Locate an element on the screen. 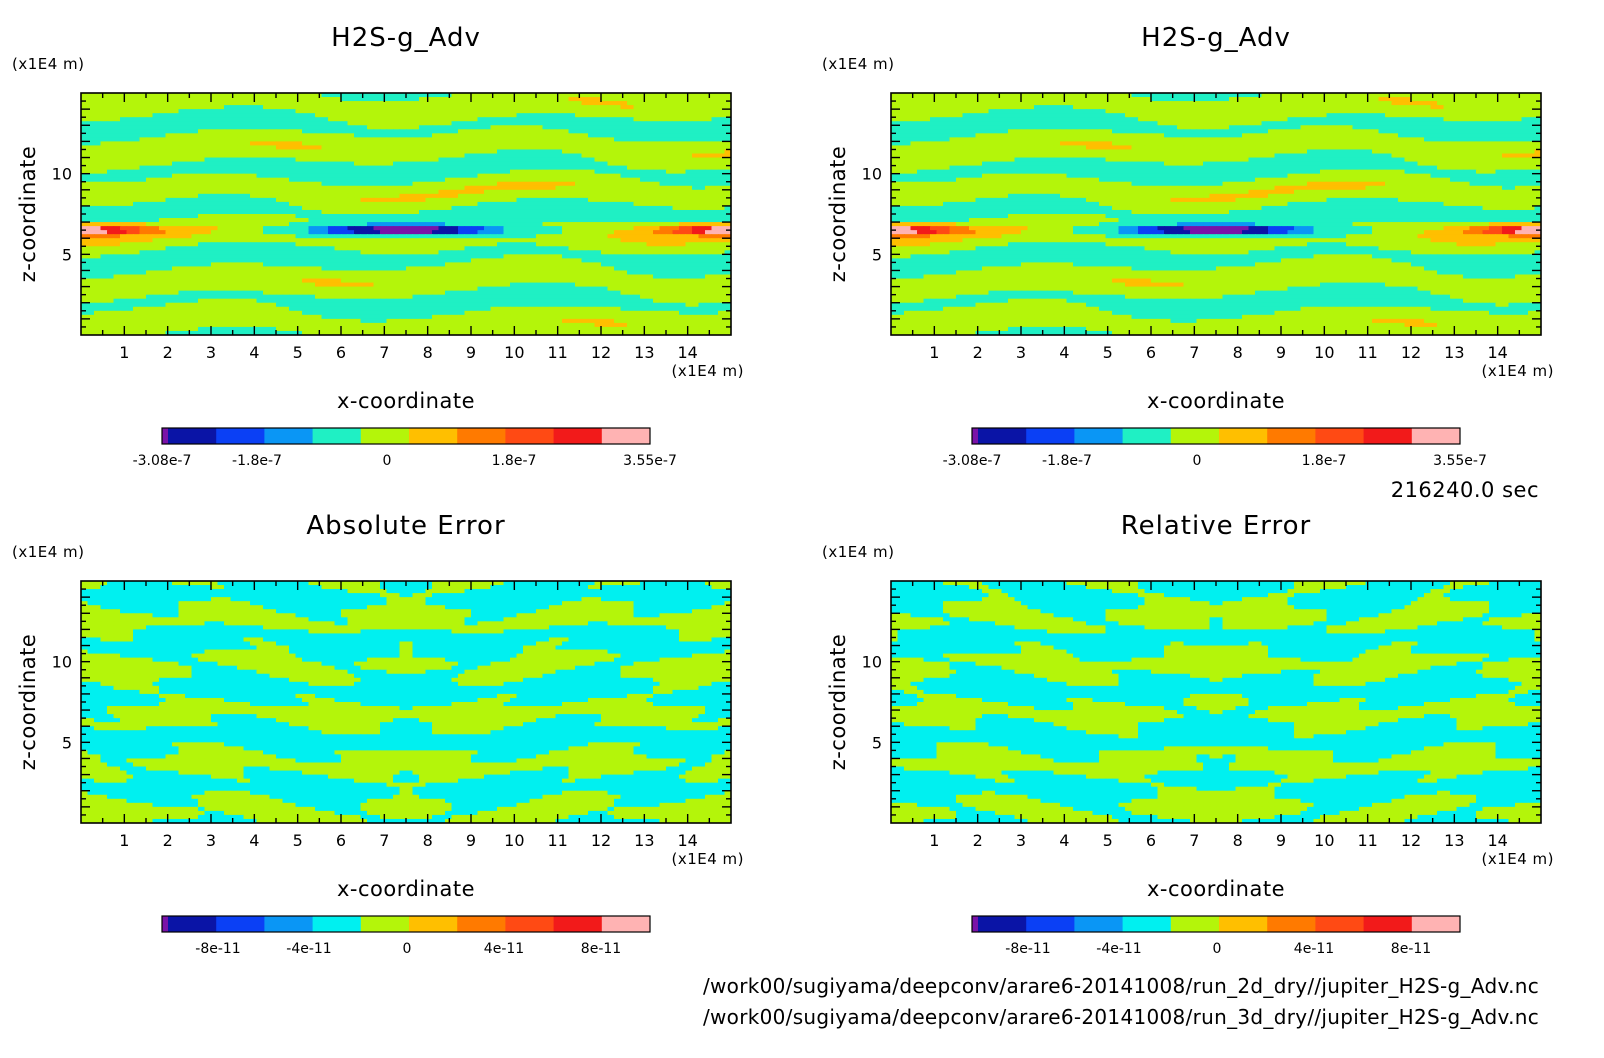 This screenshot has height=1058, width=1604. colorbar-label: 1.8e-7 is located at coordinates (1324, 461).